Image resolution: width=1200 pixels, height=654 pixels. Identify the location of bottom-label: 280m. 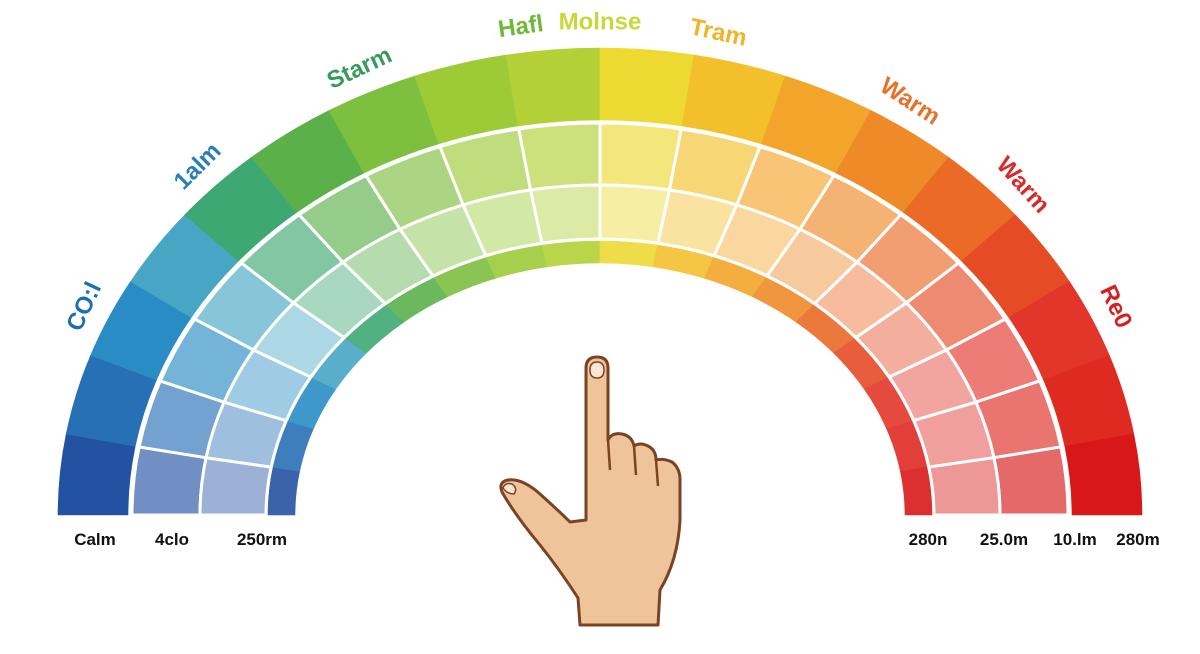
(1137, 539).